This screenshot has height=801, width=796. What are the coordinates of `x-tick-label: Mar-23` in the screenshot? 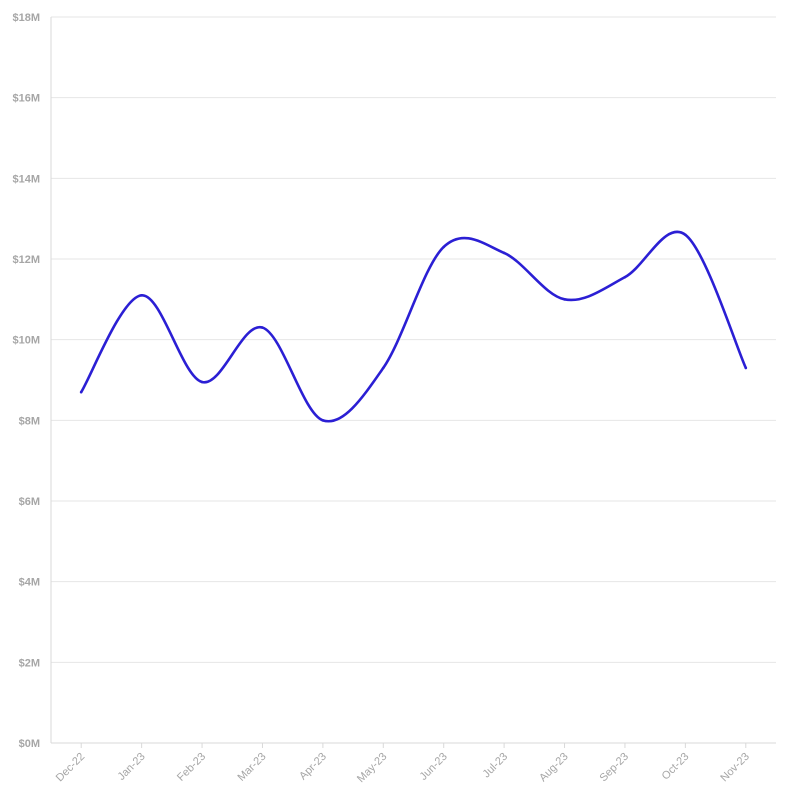 It's located at (251, 767).